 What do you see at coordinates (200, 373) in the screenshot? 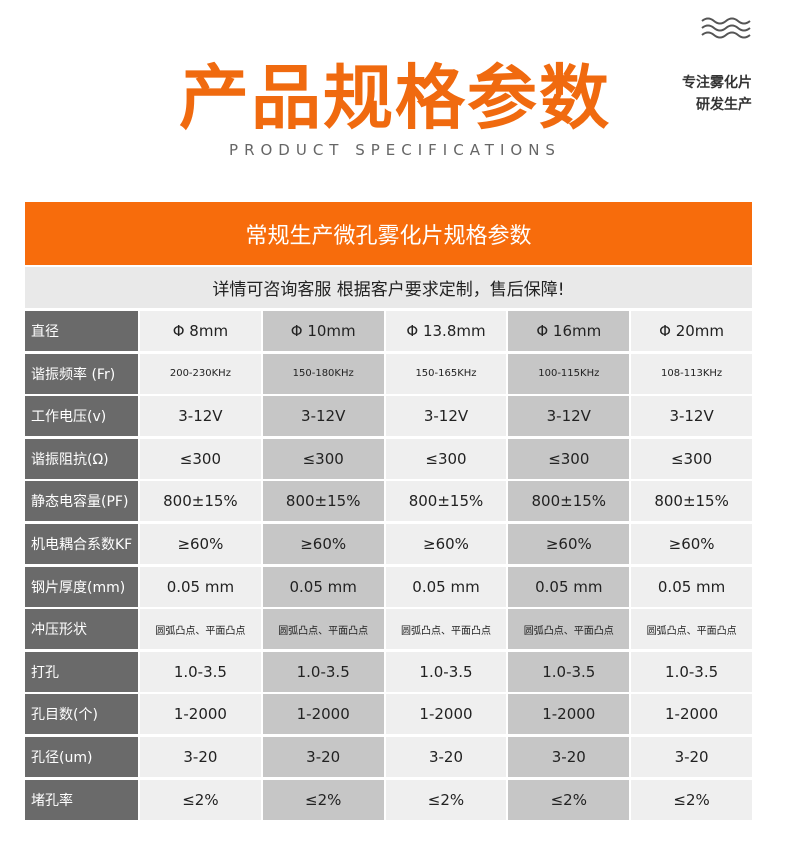
I see `cell: 200-230KHz` at bounding box center [200, 373].